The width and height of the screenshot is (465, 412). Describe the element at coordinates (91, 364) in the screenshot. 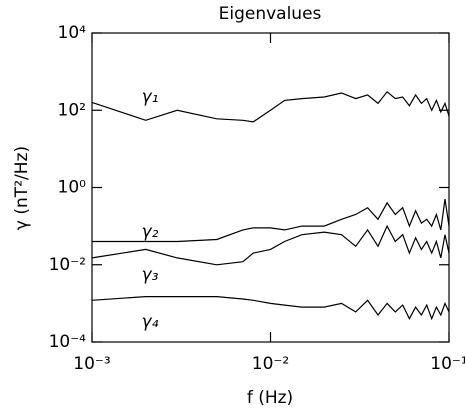

I see `x-tick-label: 10⁻³` at that location.